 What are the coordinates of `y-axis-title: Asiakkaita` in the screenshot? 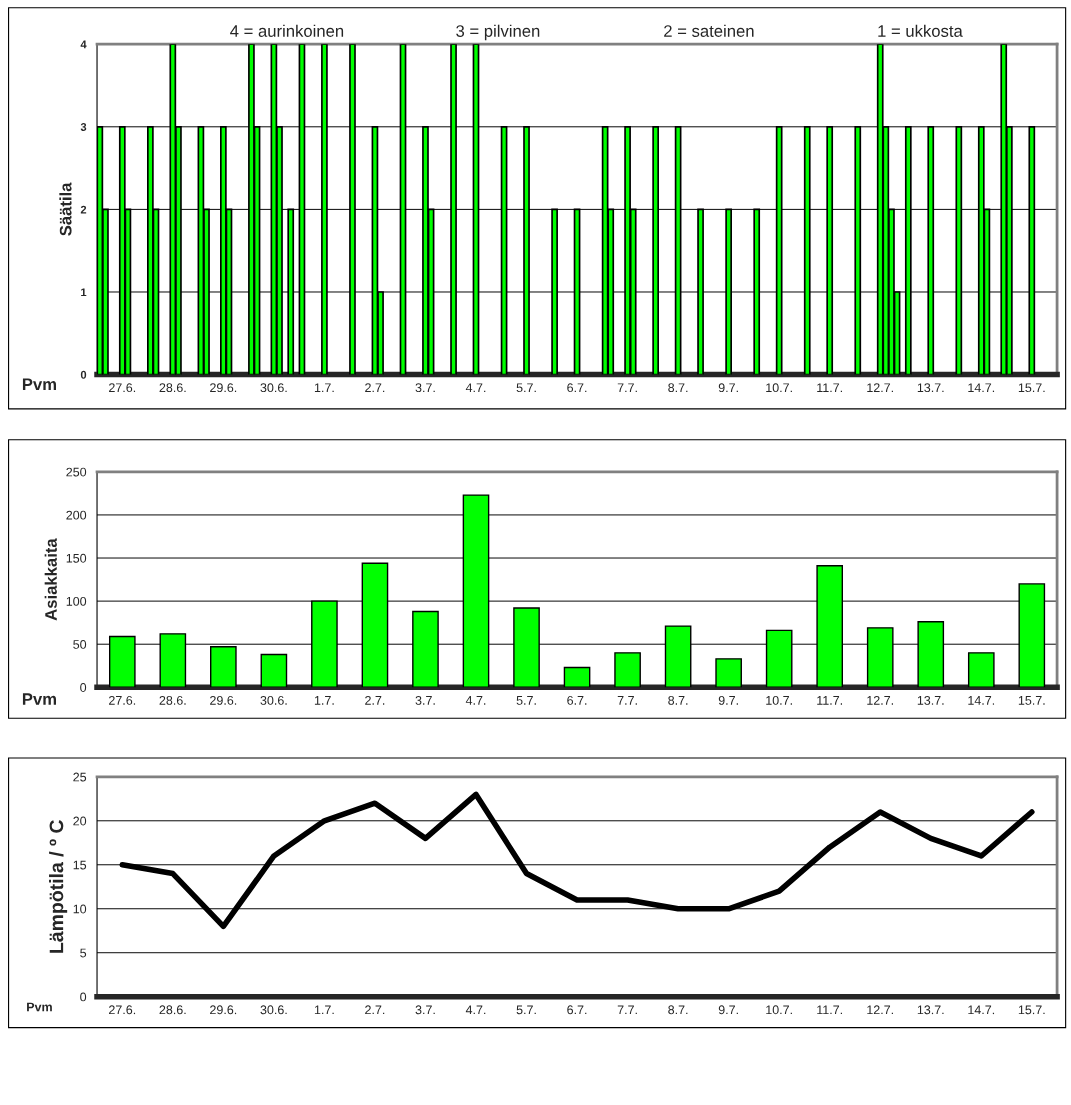 It's located at (50, 579).